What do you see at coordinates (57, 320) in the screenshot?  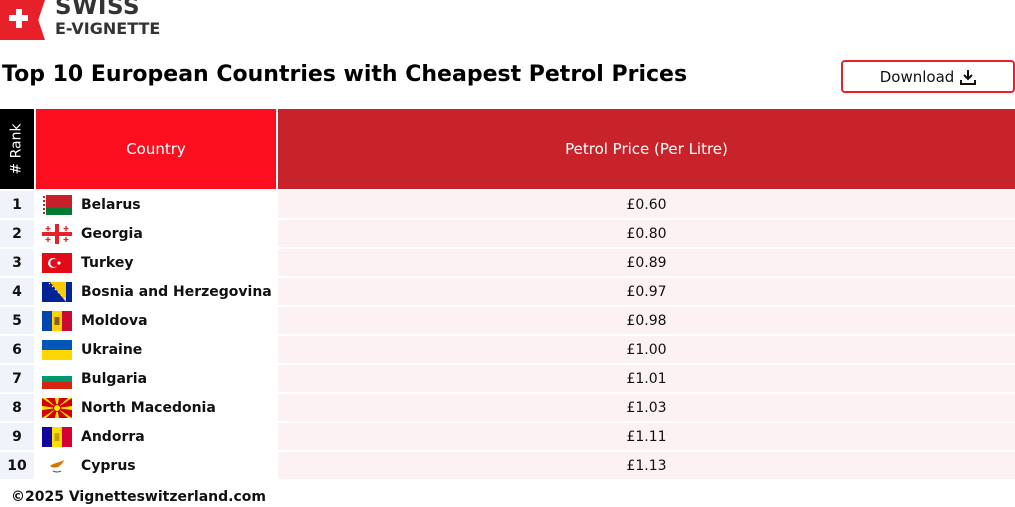 I see `moldova-flag-icon` at bounding box center [57, 320].